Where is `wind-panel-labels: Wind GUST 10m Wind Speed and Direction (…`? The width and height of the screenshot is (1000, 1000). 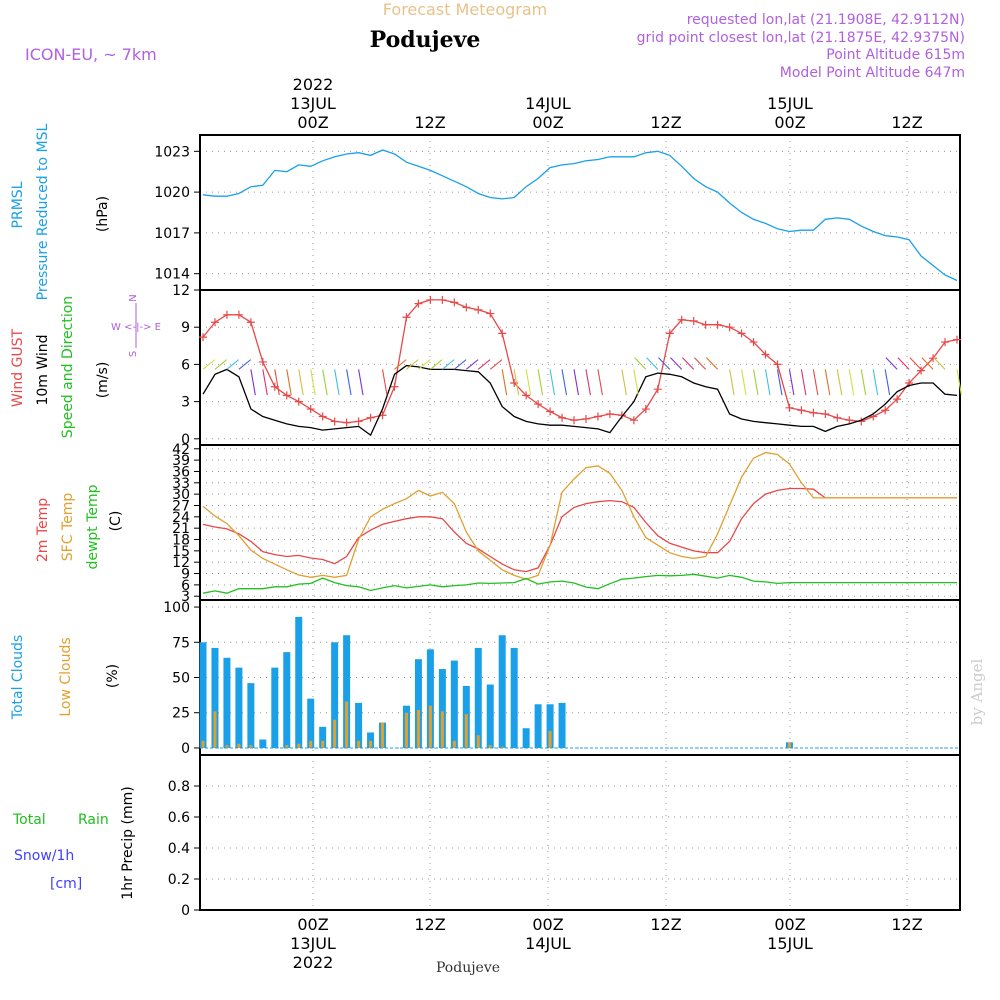 wind-panel-labels: Wind GUST 10m Wind Speed and Direction (… is located at coordinates (85, 366).